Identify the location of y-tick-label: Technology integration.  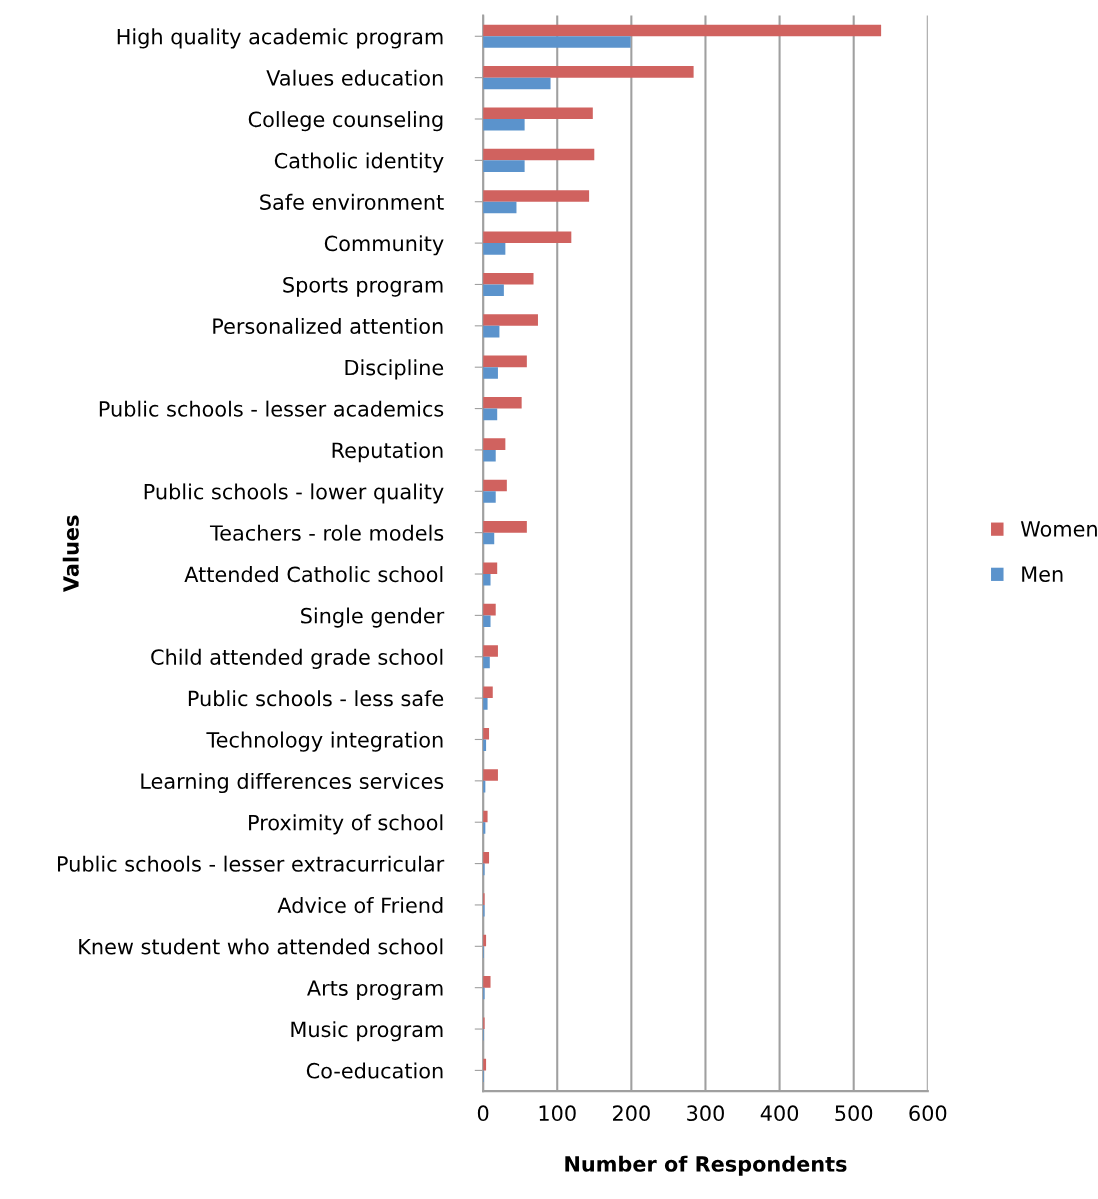
(324, 741).